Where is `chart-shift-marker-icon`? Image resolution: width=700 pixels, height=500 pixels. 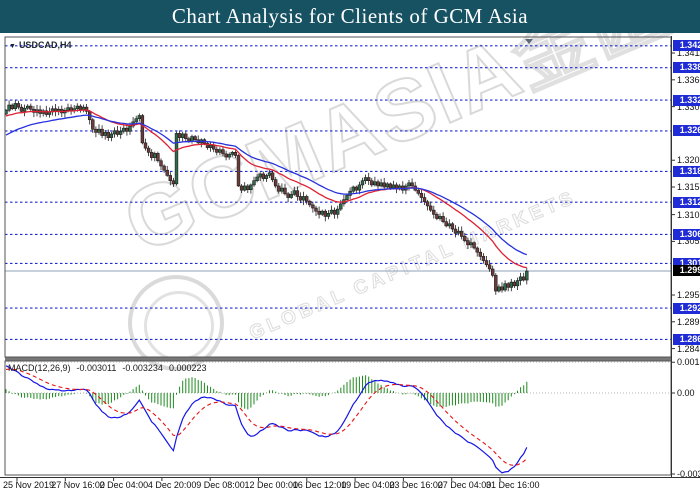 chart-shift-marker-icon is located at coordinates (529, 41).